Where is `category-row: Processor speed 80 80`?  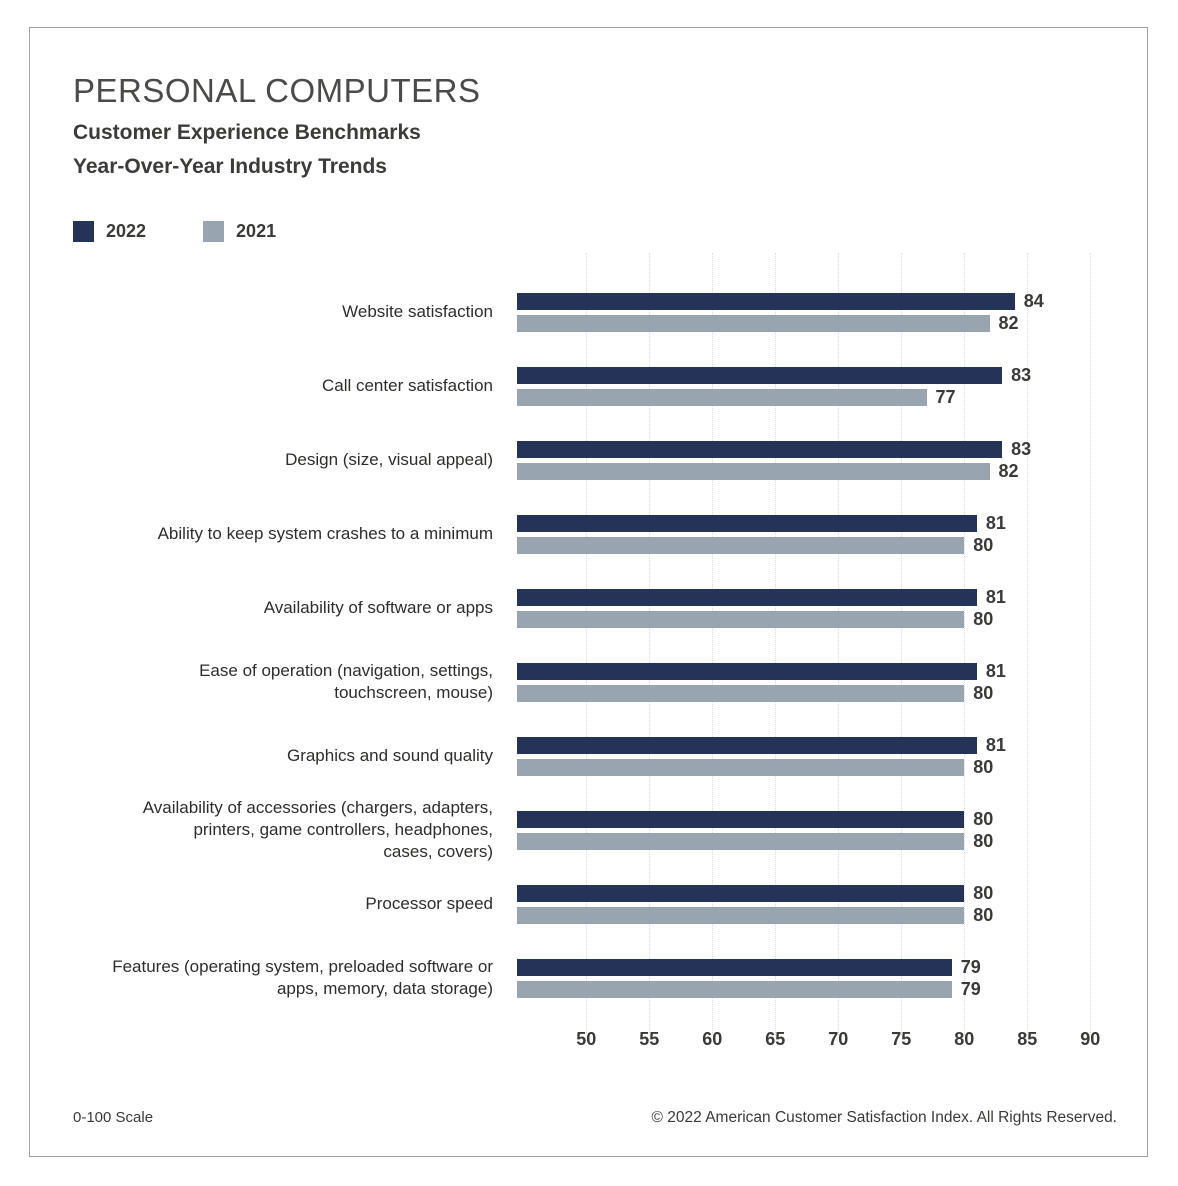
category-row: Processor speed 80 80 is located at coordinates (610, 904).